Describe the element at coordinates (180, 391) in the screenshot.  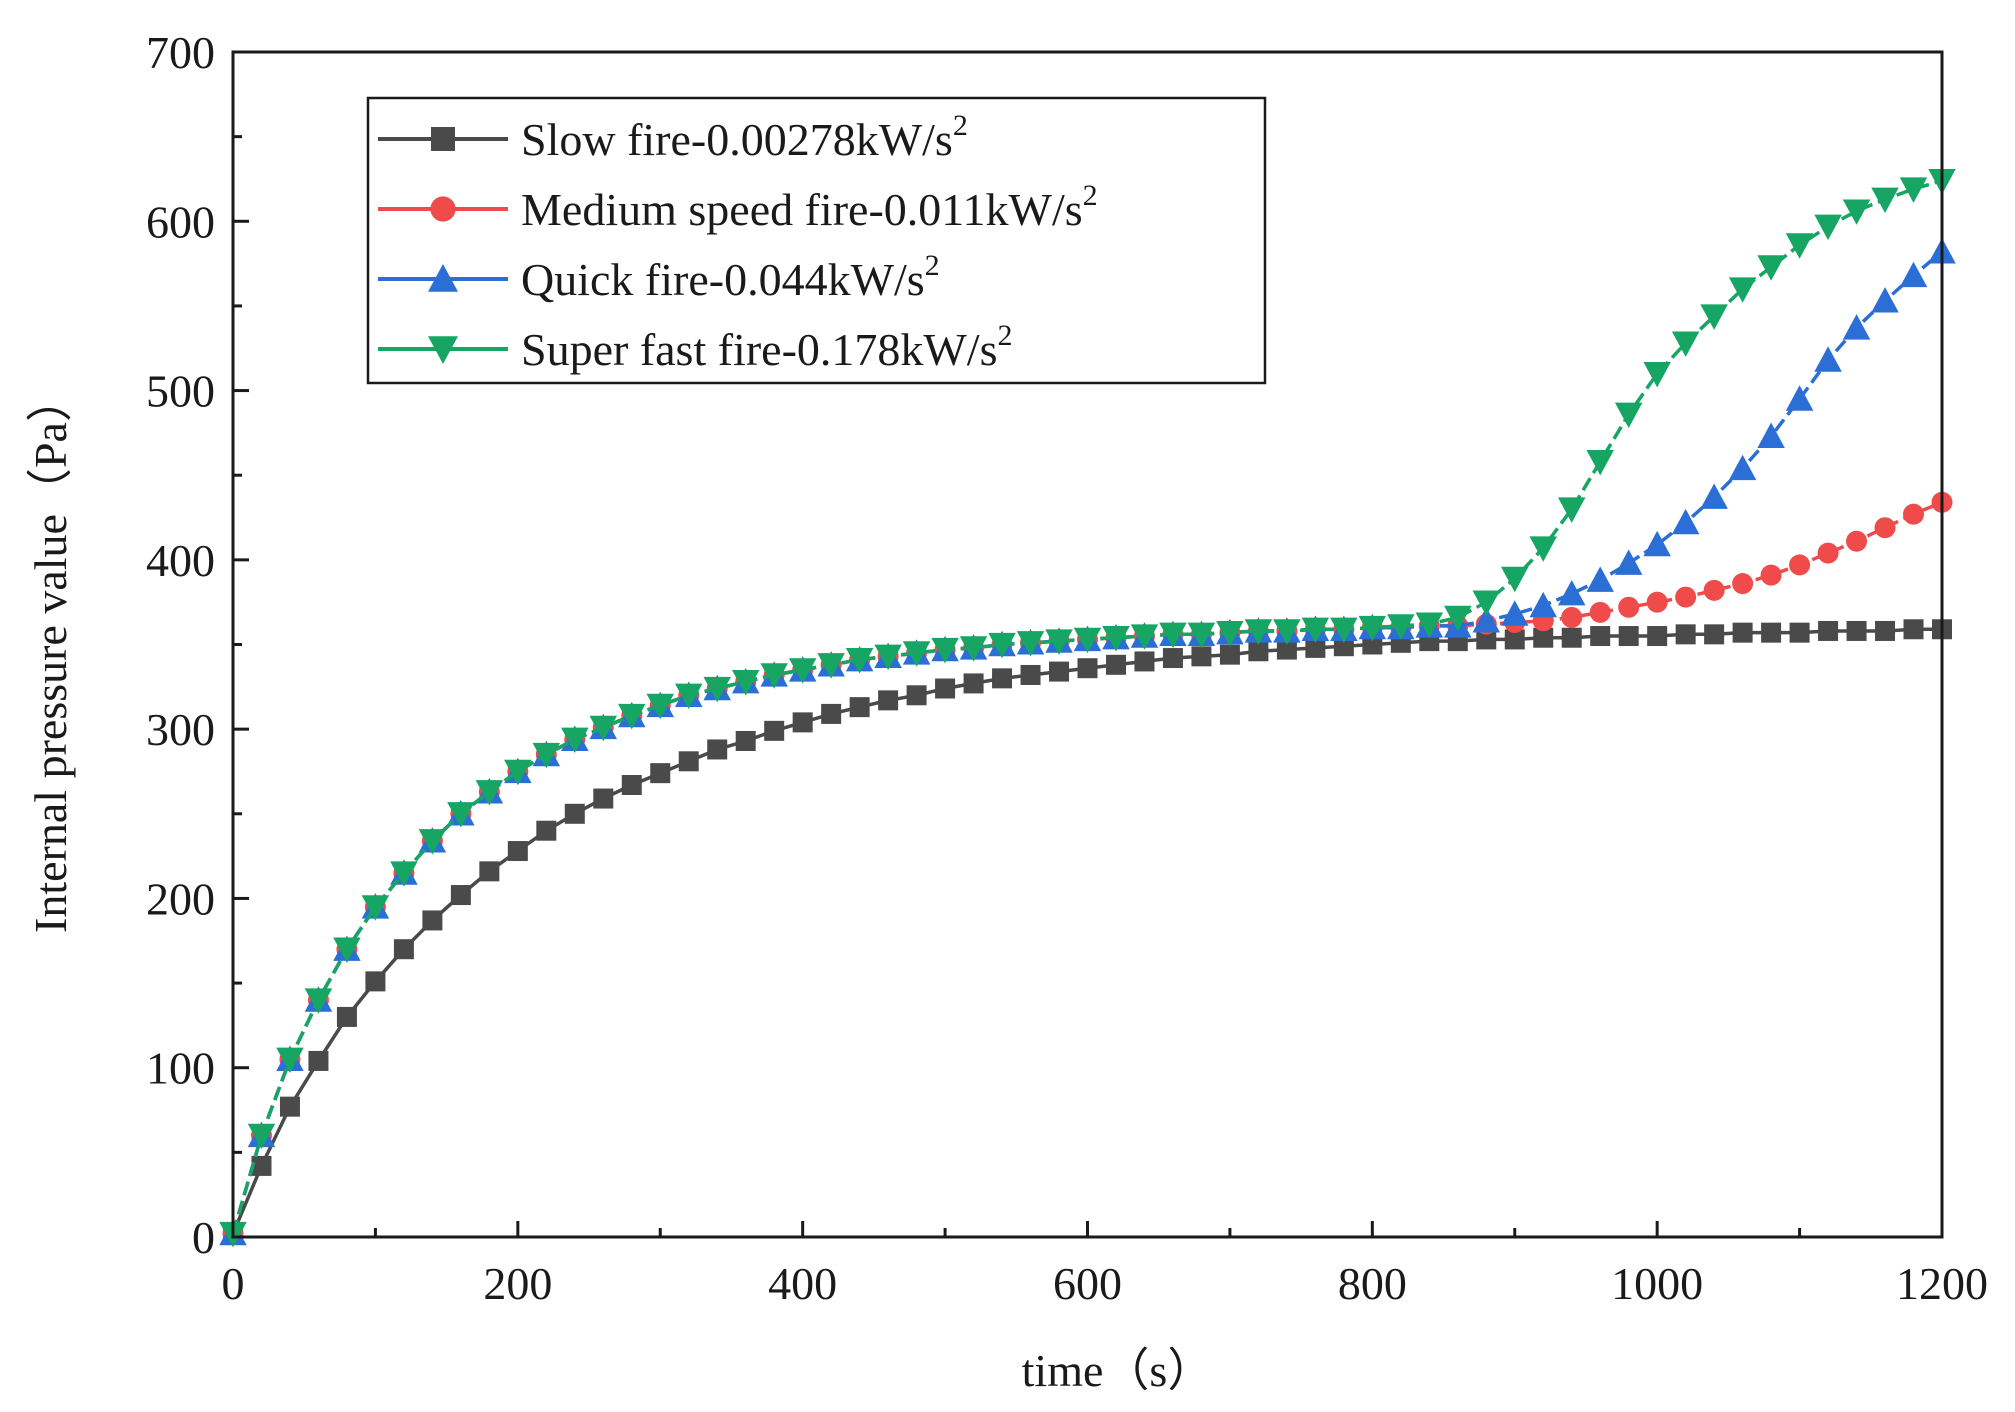
I see `y-tick-label: 500` at that location.